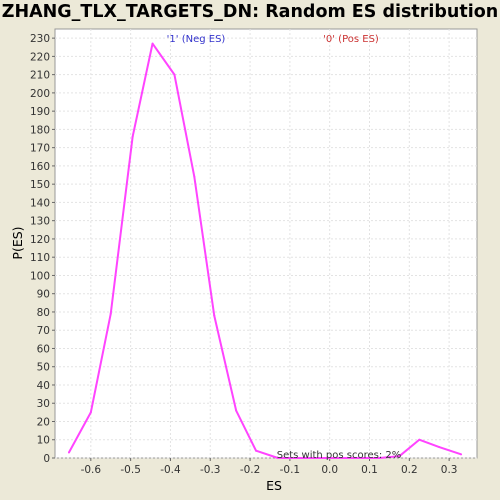 The image size is (500, 500). I want to click on x-tick-label: -0.6, so click(91, 470).